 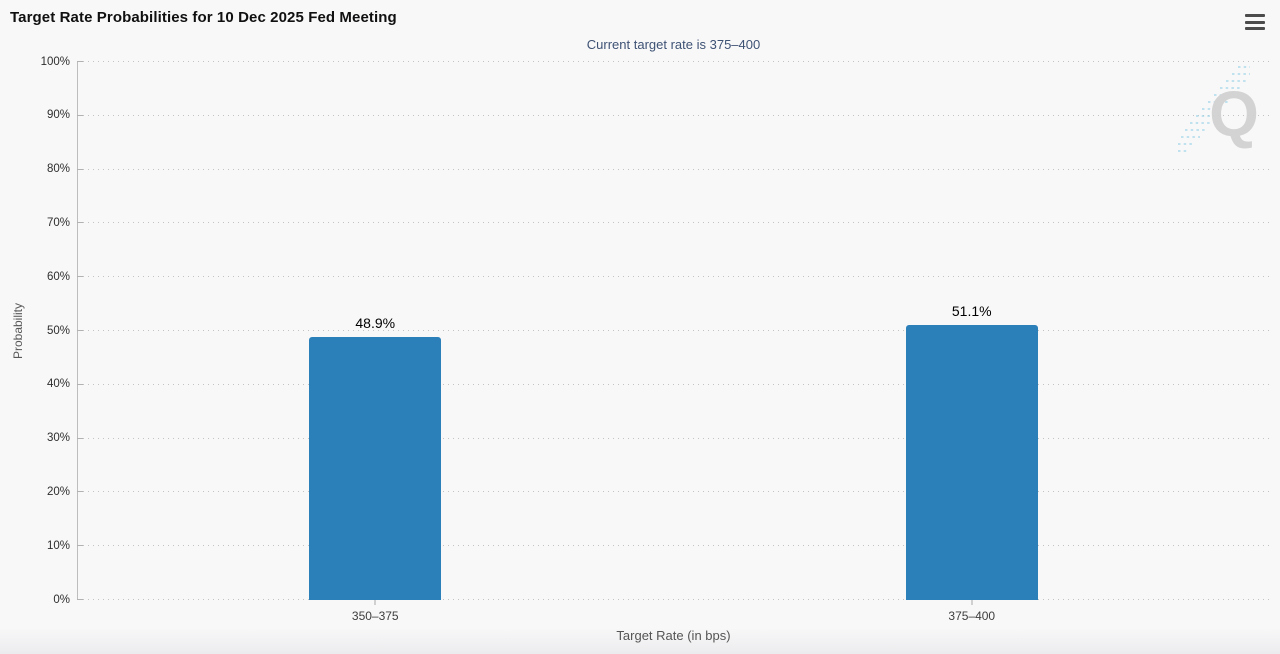 I want to click on y-tick-label: 90%, so click(x=58, y=115).